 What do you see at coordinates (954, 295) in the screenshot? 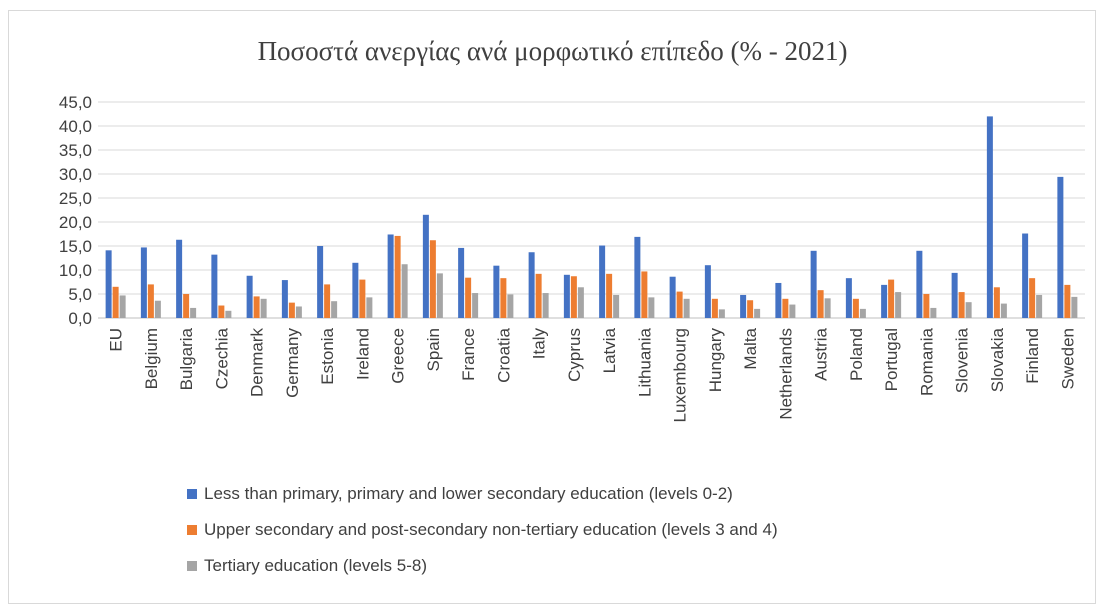
I see `bar-1-slovenia` at bounding box center [954, 295].